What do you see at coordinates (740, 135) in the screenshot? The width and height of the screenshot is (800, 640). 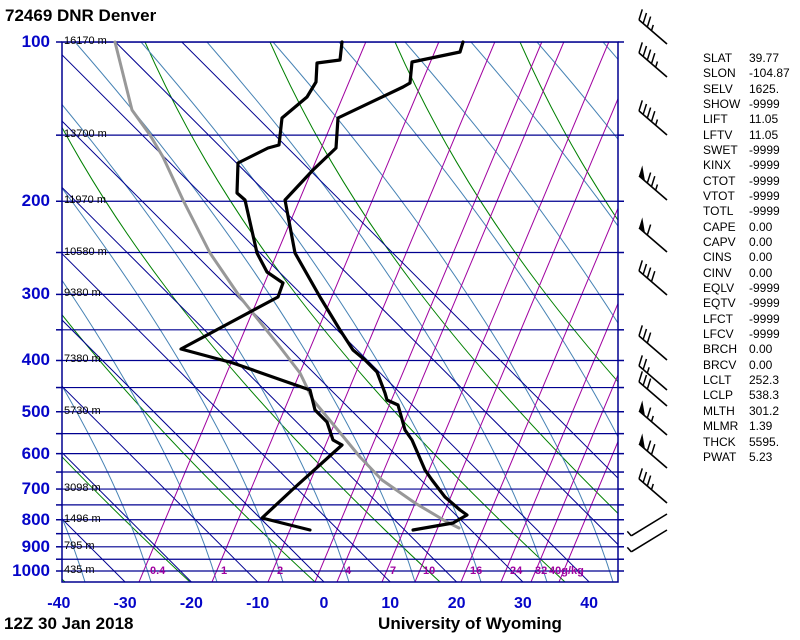 I see `stats-row: LFTV 11.05` at bounding box center [740, 135].